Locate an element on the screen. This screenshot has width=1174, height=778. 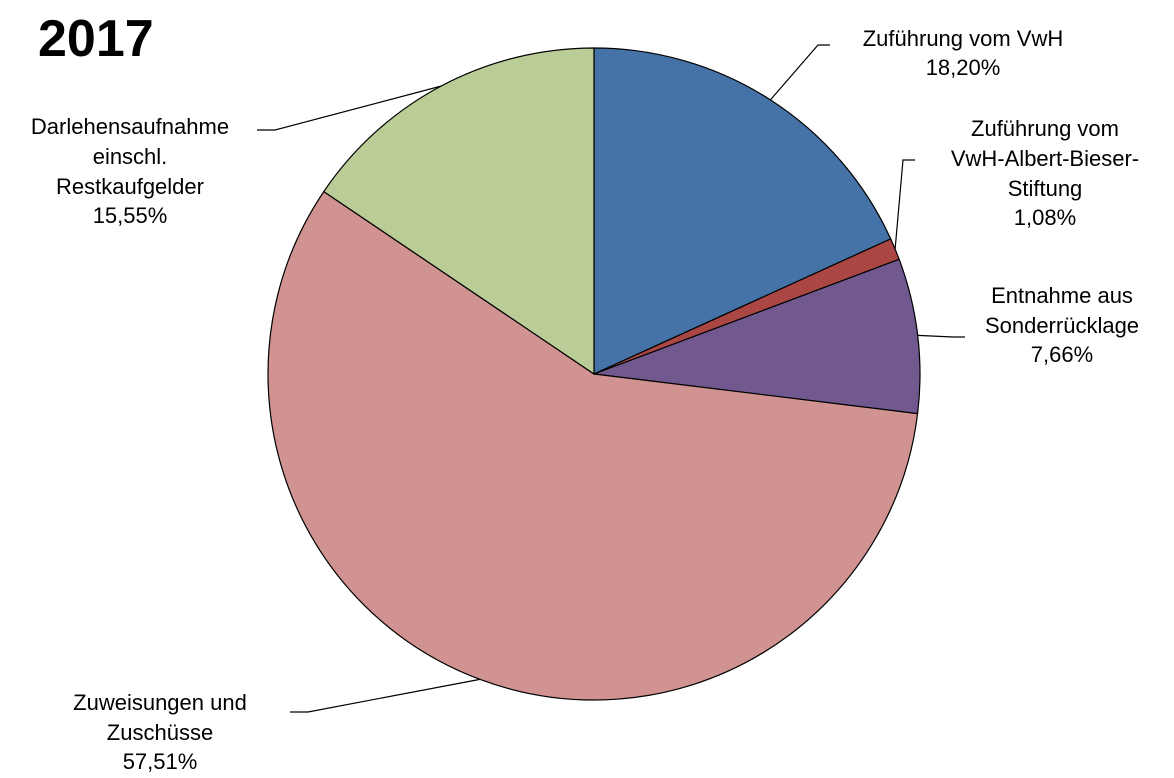
chart-title: 2017 is located at coordinates (96, 39).